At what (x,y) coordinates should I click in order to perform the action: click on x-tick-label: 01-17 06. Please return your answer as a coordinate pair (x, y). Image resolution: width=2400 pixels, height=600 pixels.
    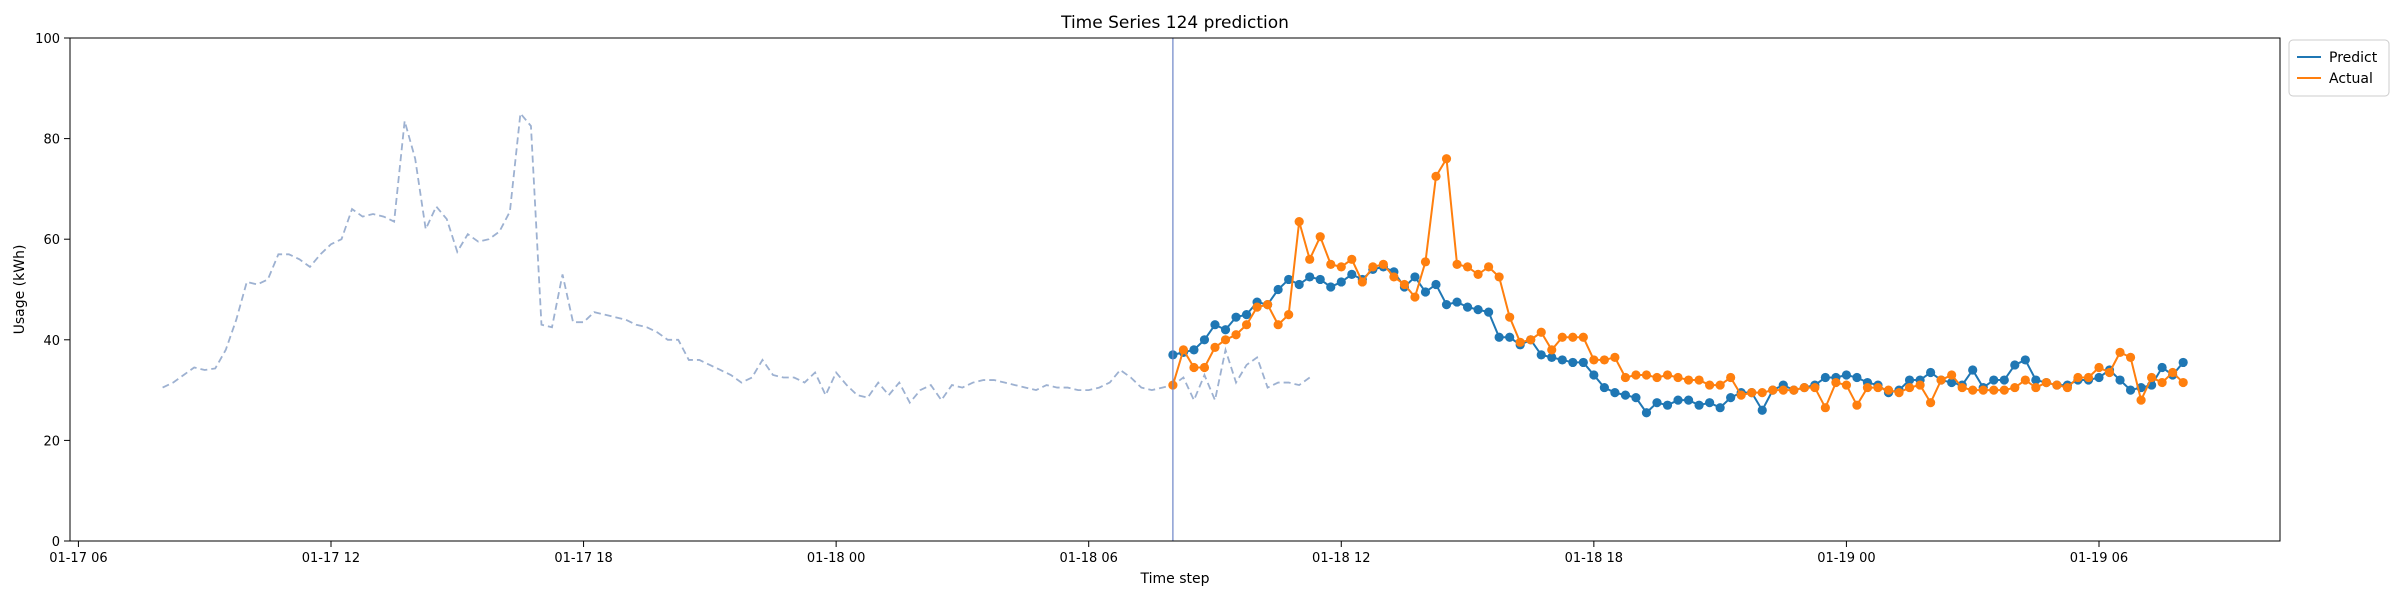
    Looking at the image, I should click on (78, 558).